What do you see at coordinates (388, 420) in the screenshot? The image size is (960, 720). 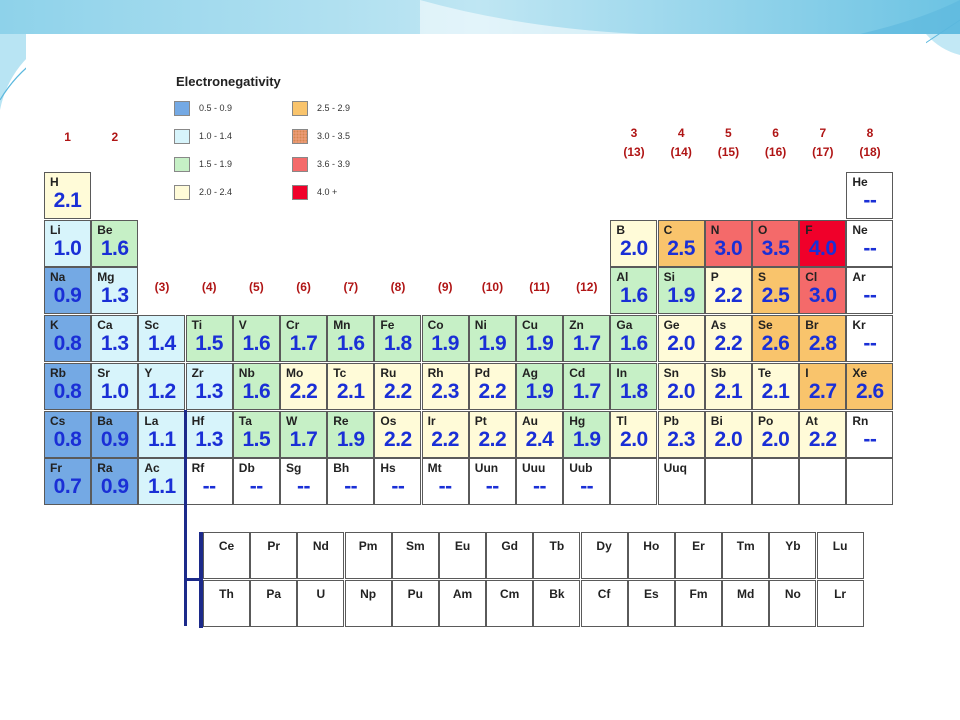 I see `element-symbol: Os` at bounding box center [388, 420].